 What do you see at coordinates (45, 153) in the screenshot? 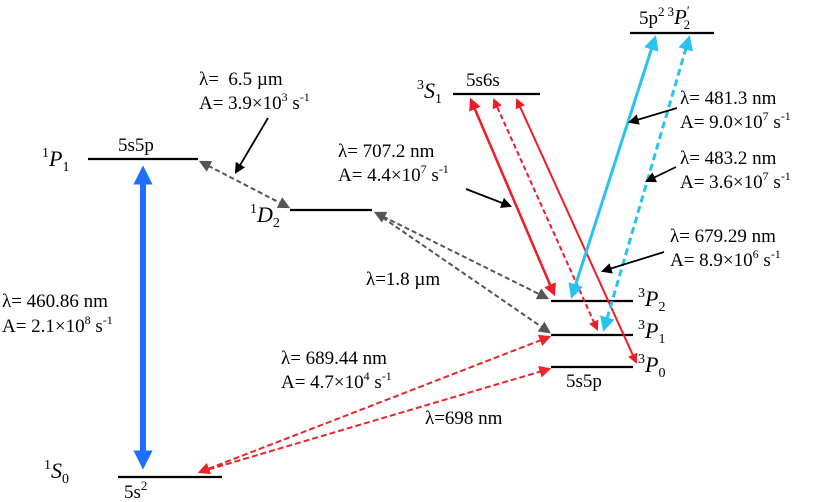
I see `label-1P1-sup: 1` at bounding box center [45, 153].